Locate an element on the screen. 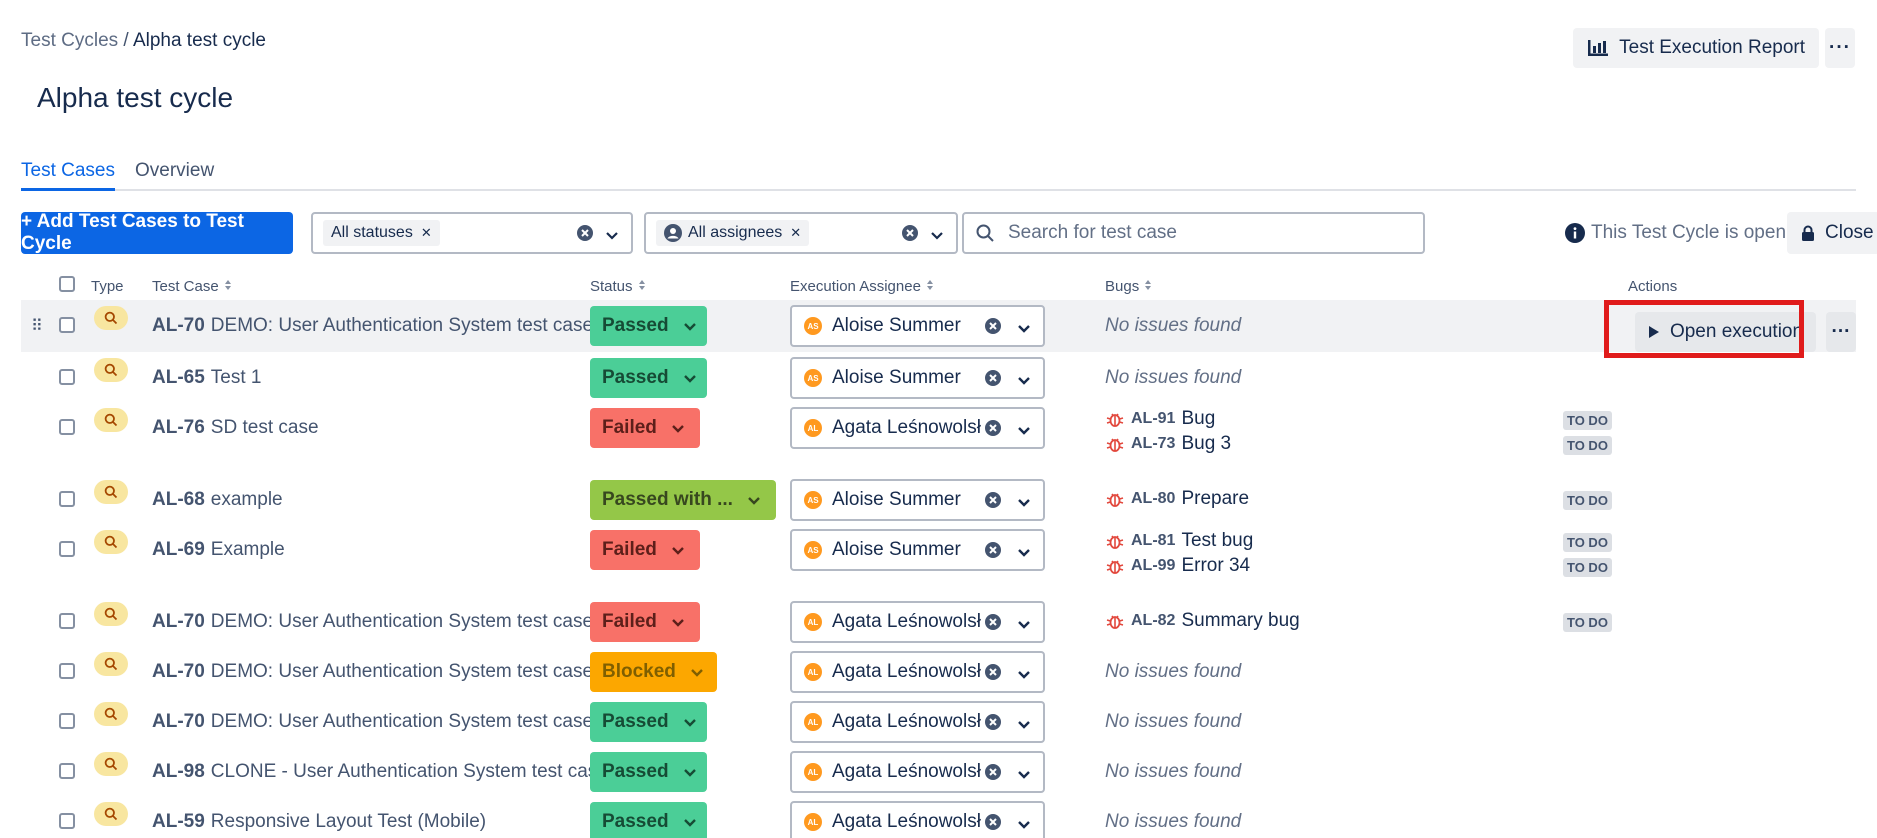 This screenshot has width=1877, height=838. test-case-link: AL-68 example is located at coordinates (217, 500).